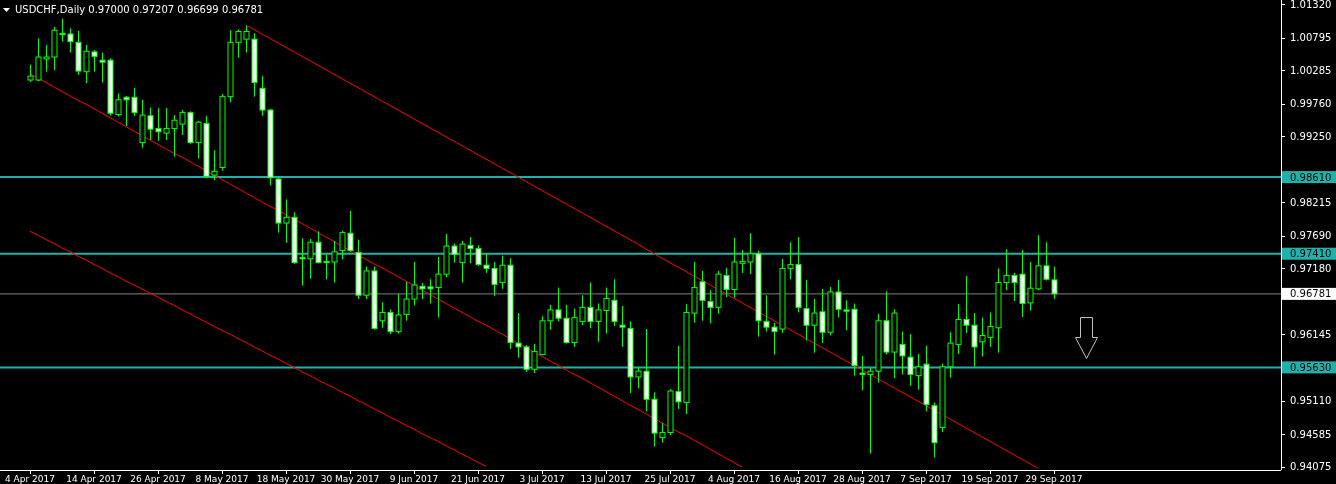 The width and height of the screenshot is (1336, 484). Describe the element at coordinates (1311, 334) in the screenshot. I see `y-tick-label: 0.96145` at that location.